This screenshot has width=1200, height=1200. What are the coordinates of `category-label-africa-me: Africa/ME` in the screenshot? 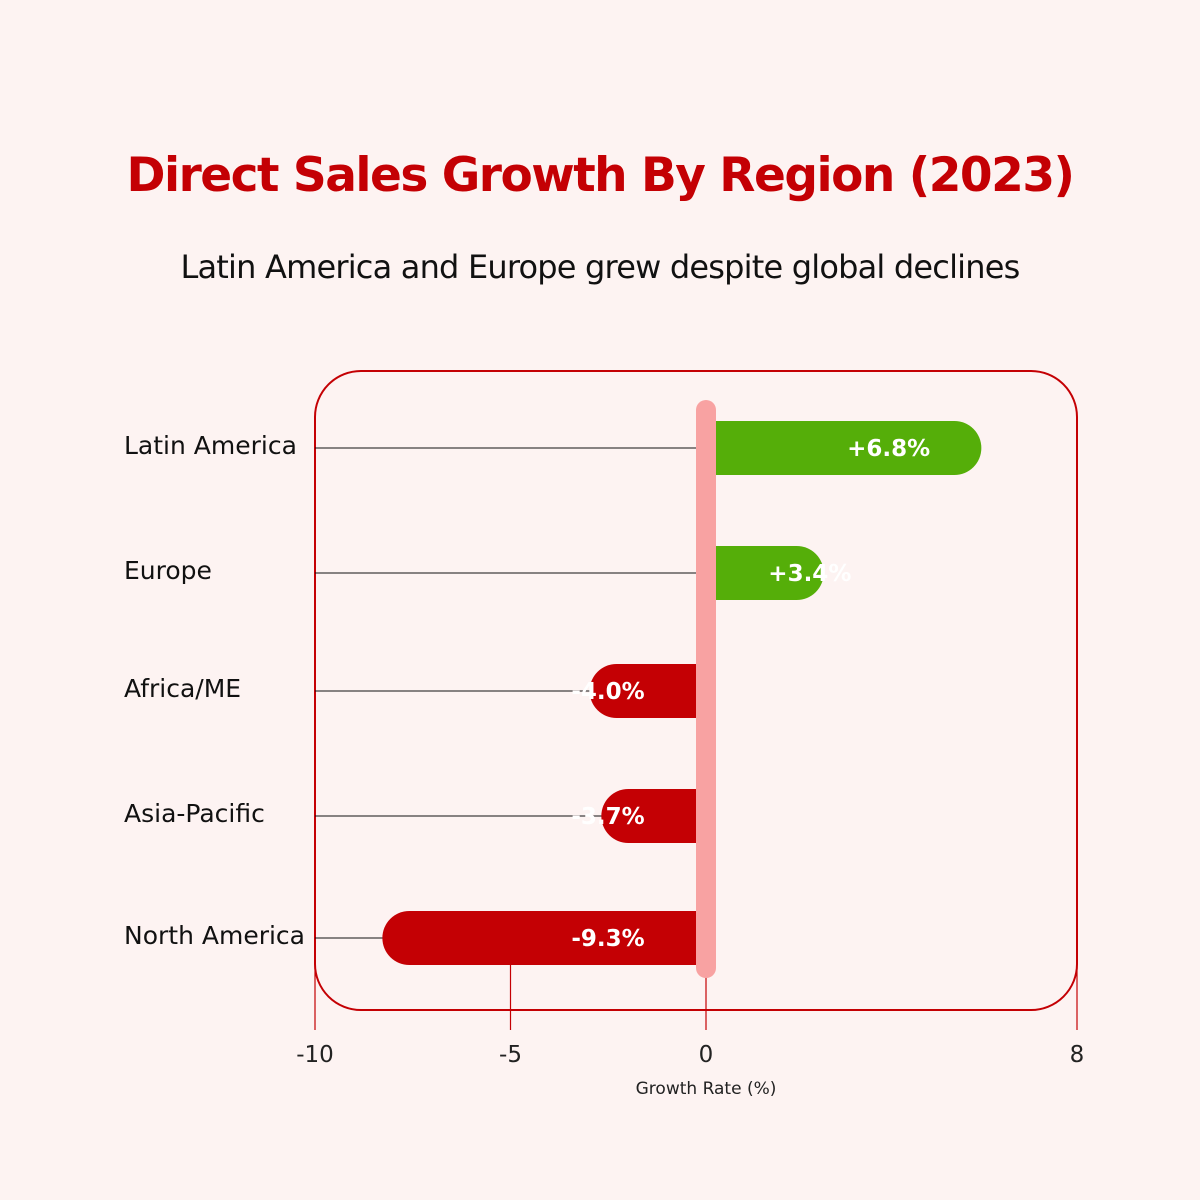 It's located at (182, 688).